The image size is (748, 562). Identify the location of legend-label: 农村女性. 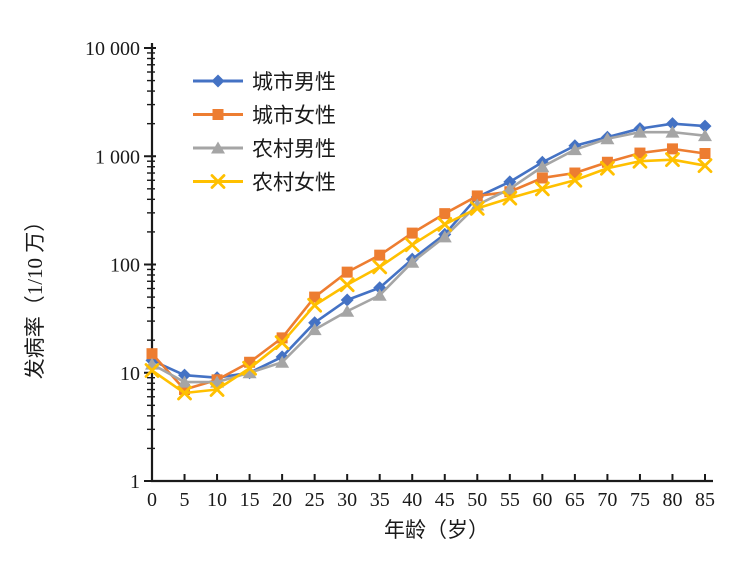
(294, 183).